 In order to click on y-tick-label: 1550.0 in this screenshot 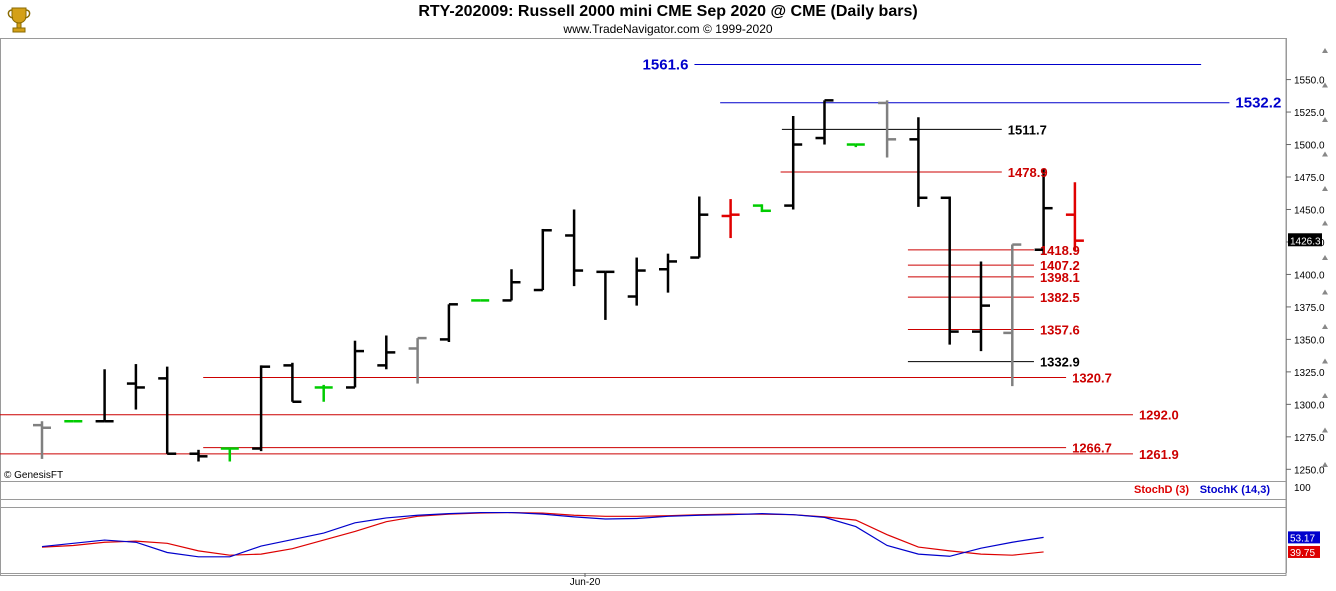, I will do `click(1309, 81)`.